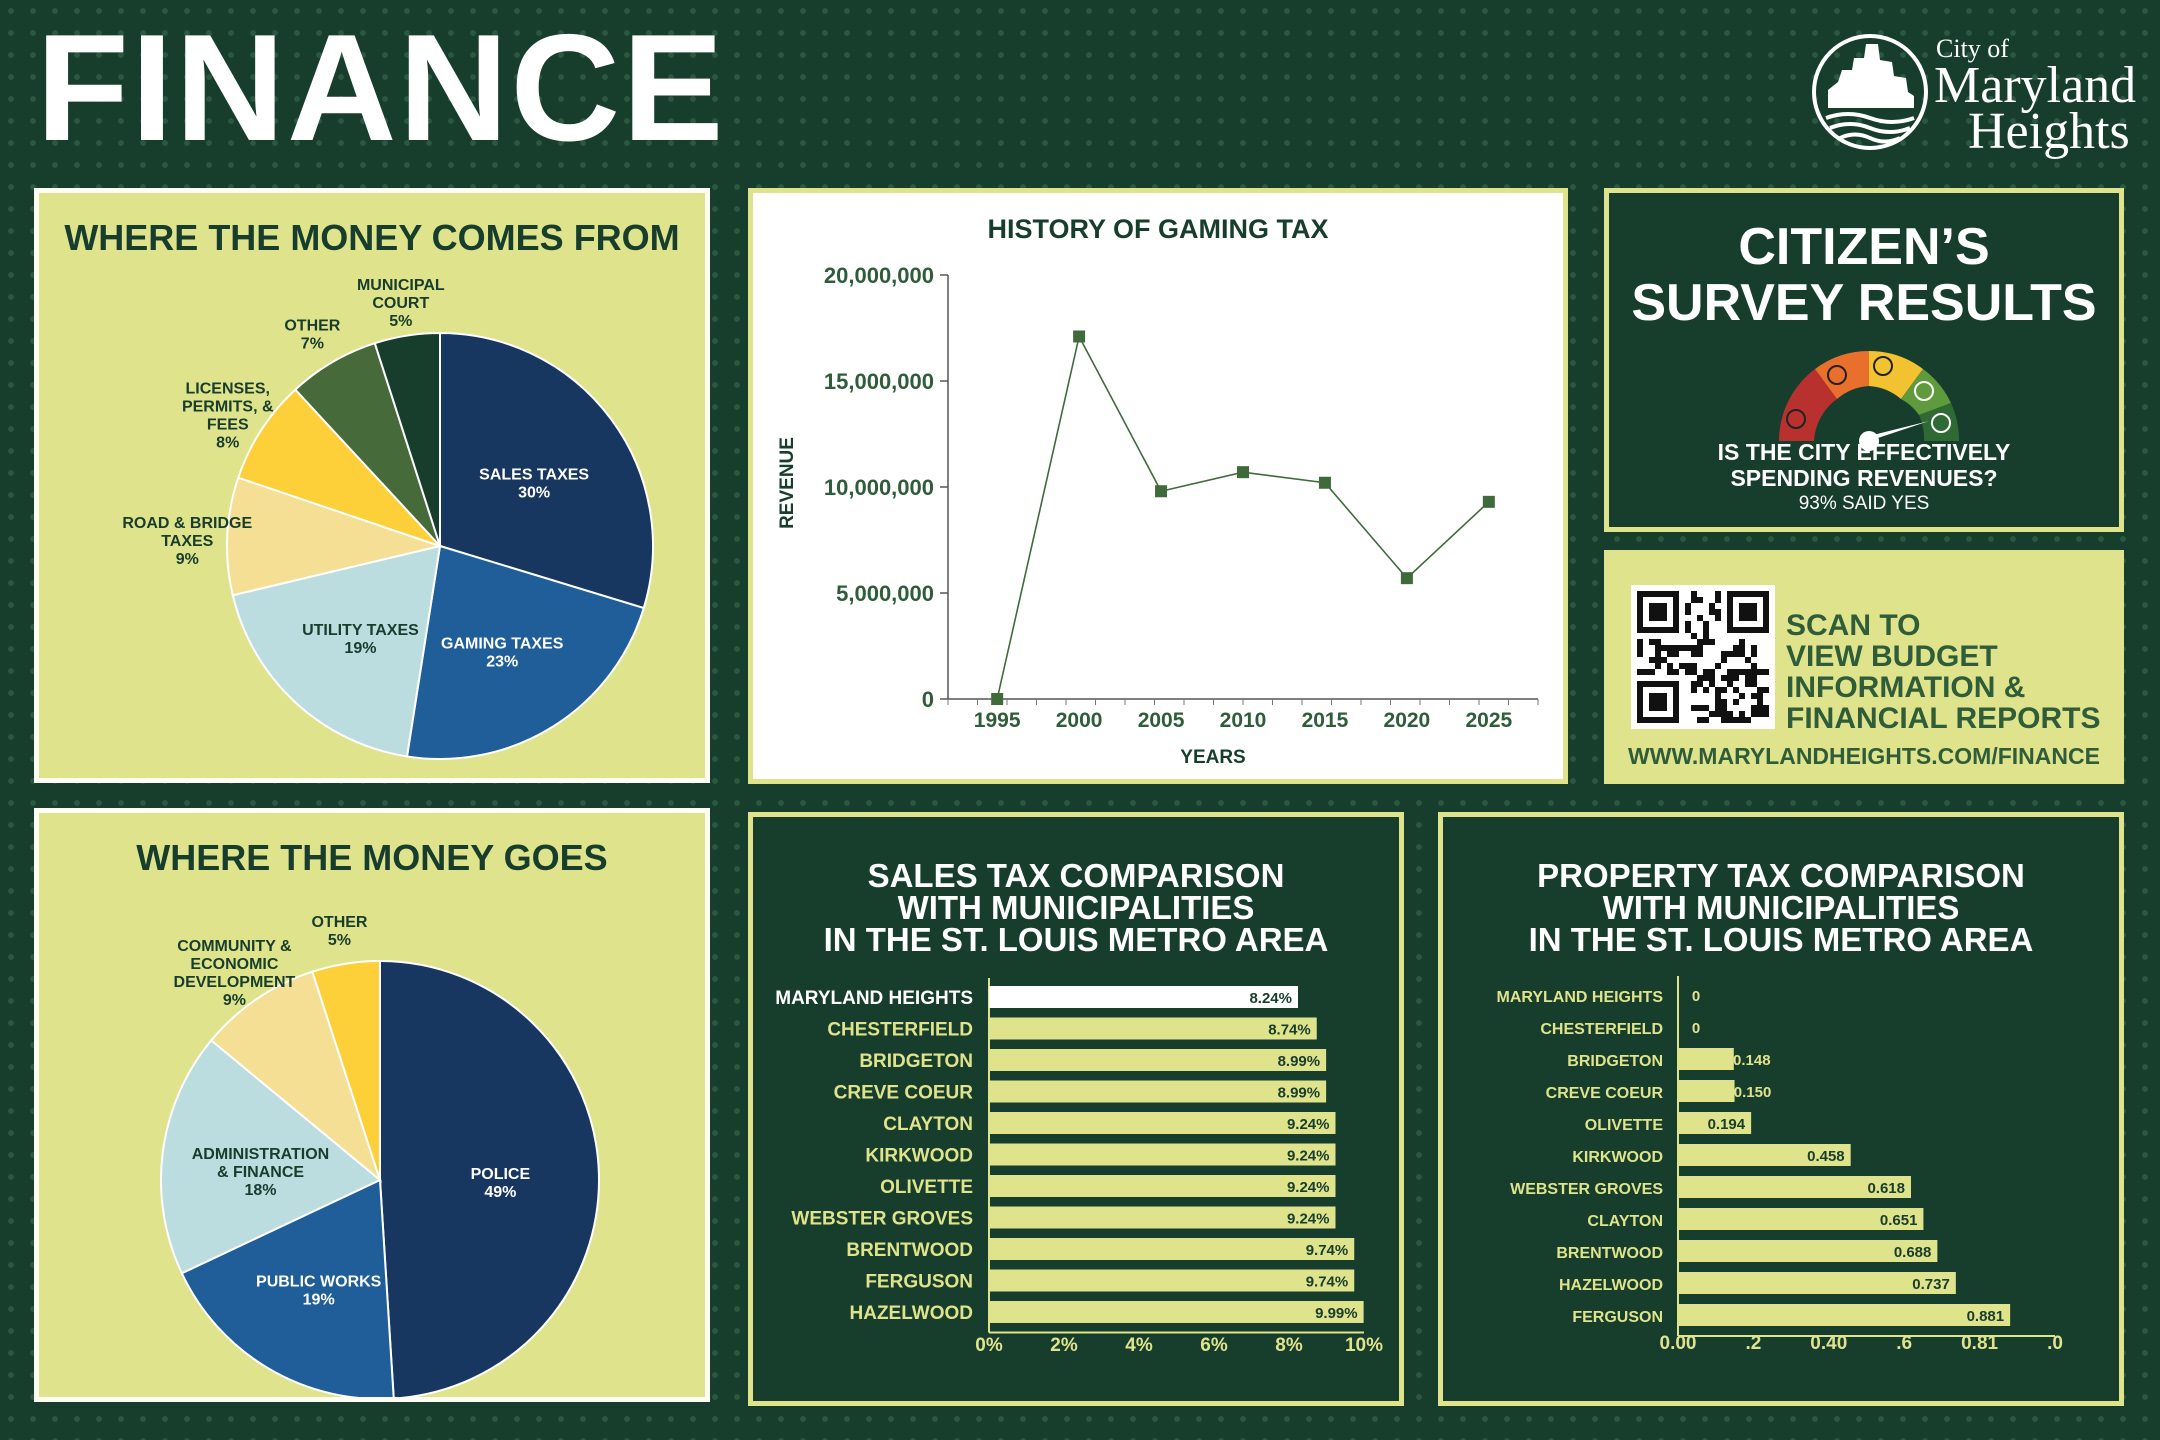 The image size is (2160, 1440). I want to click on gauge-segment-yellow, so click(1896, 375).